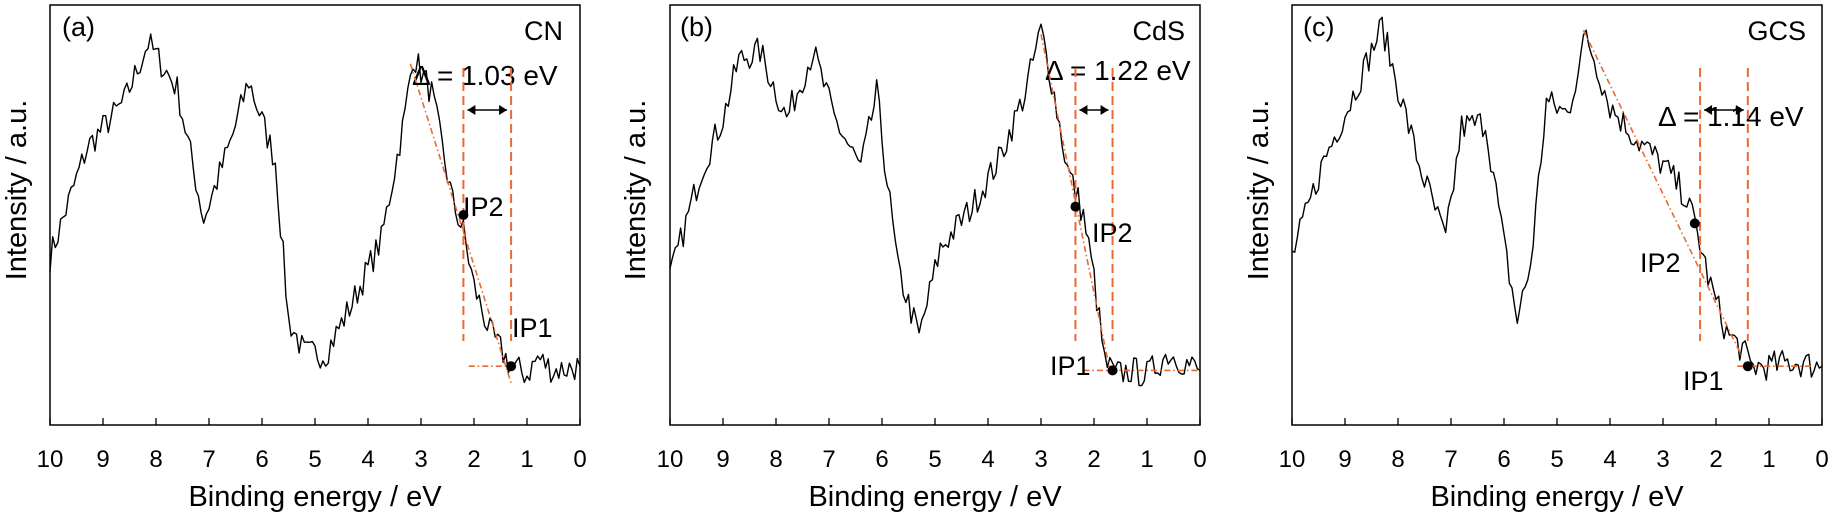 Image resolution: width=1832 pixels, height=521 pixels. Describe the element at coordinates (1731, 116) in the screenshot. I see `gap-label: Δ = 1.14 eV` at that location.